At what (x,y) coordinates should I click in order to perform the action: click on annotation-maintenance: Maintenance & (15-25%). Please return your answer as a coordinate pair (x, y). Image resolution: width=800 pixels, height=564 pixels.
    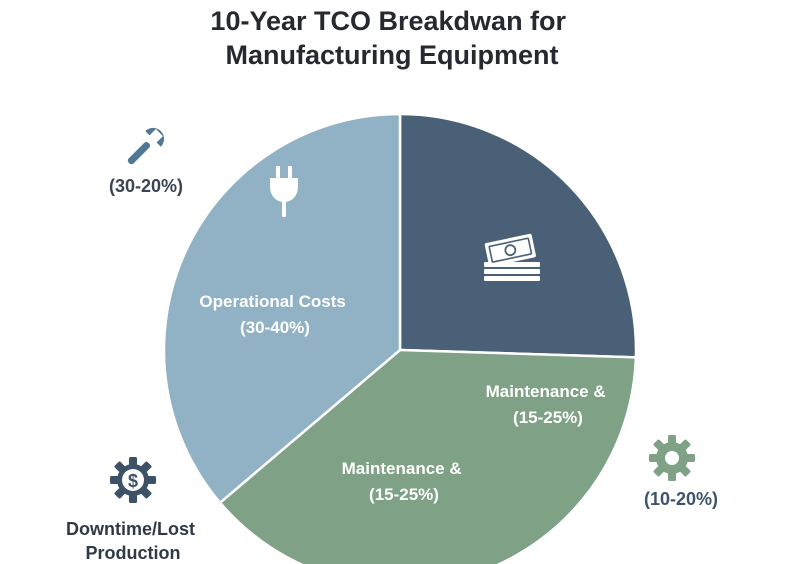
    Looking at the image, I should click on (548, 404).